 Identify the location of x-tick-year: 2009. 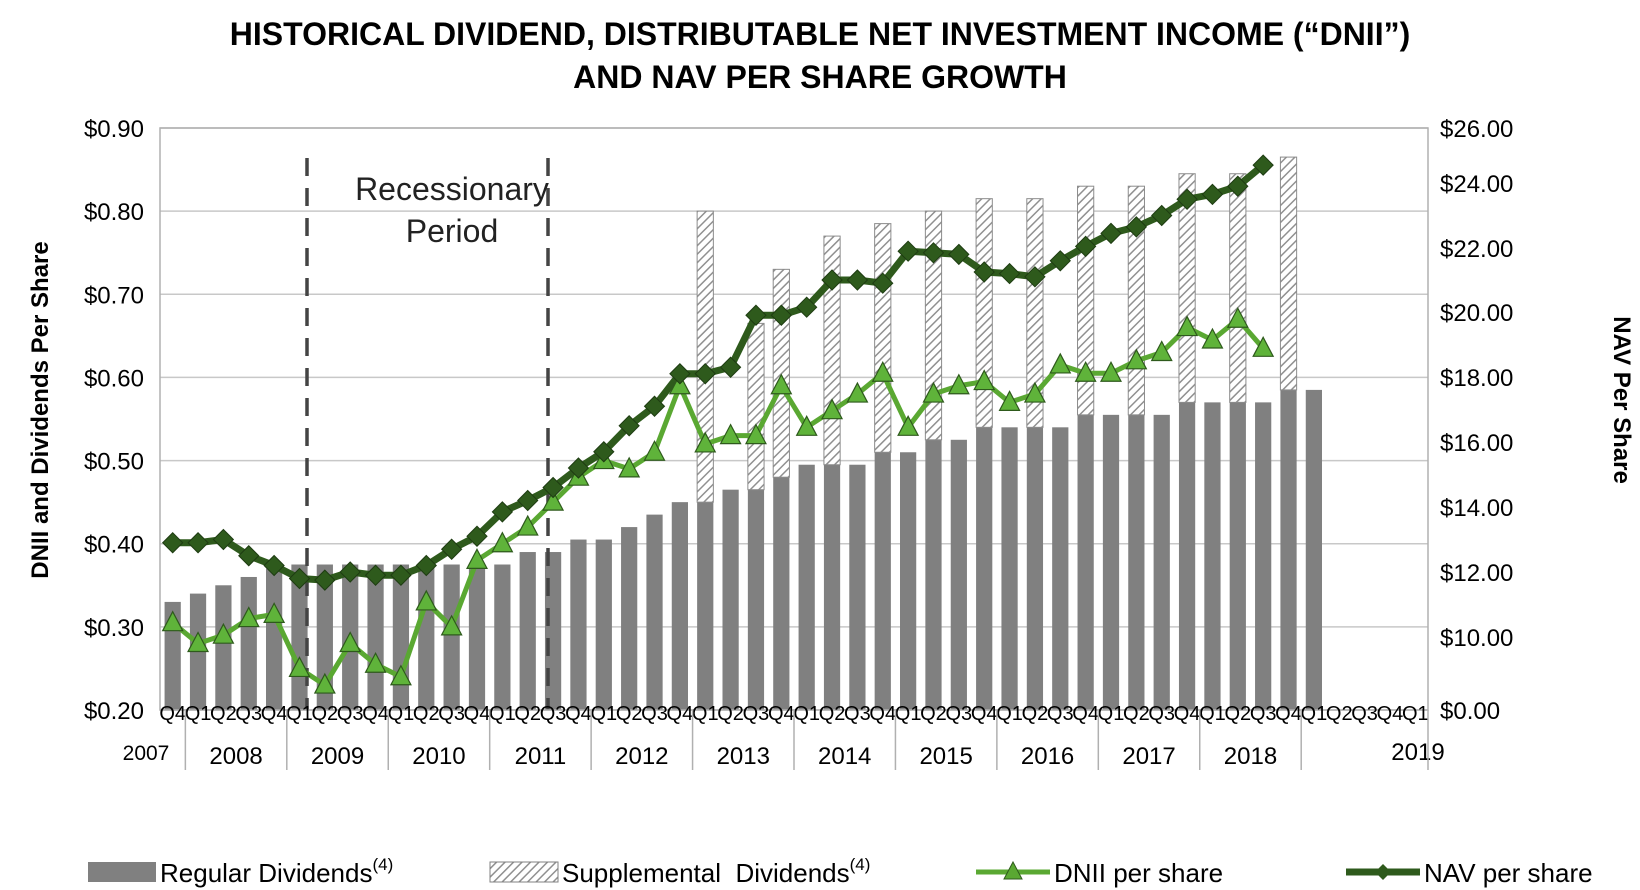
(337, 756).